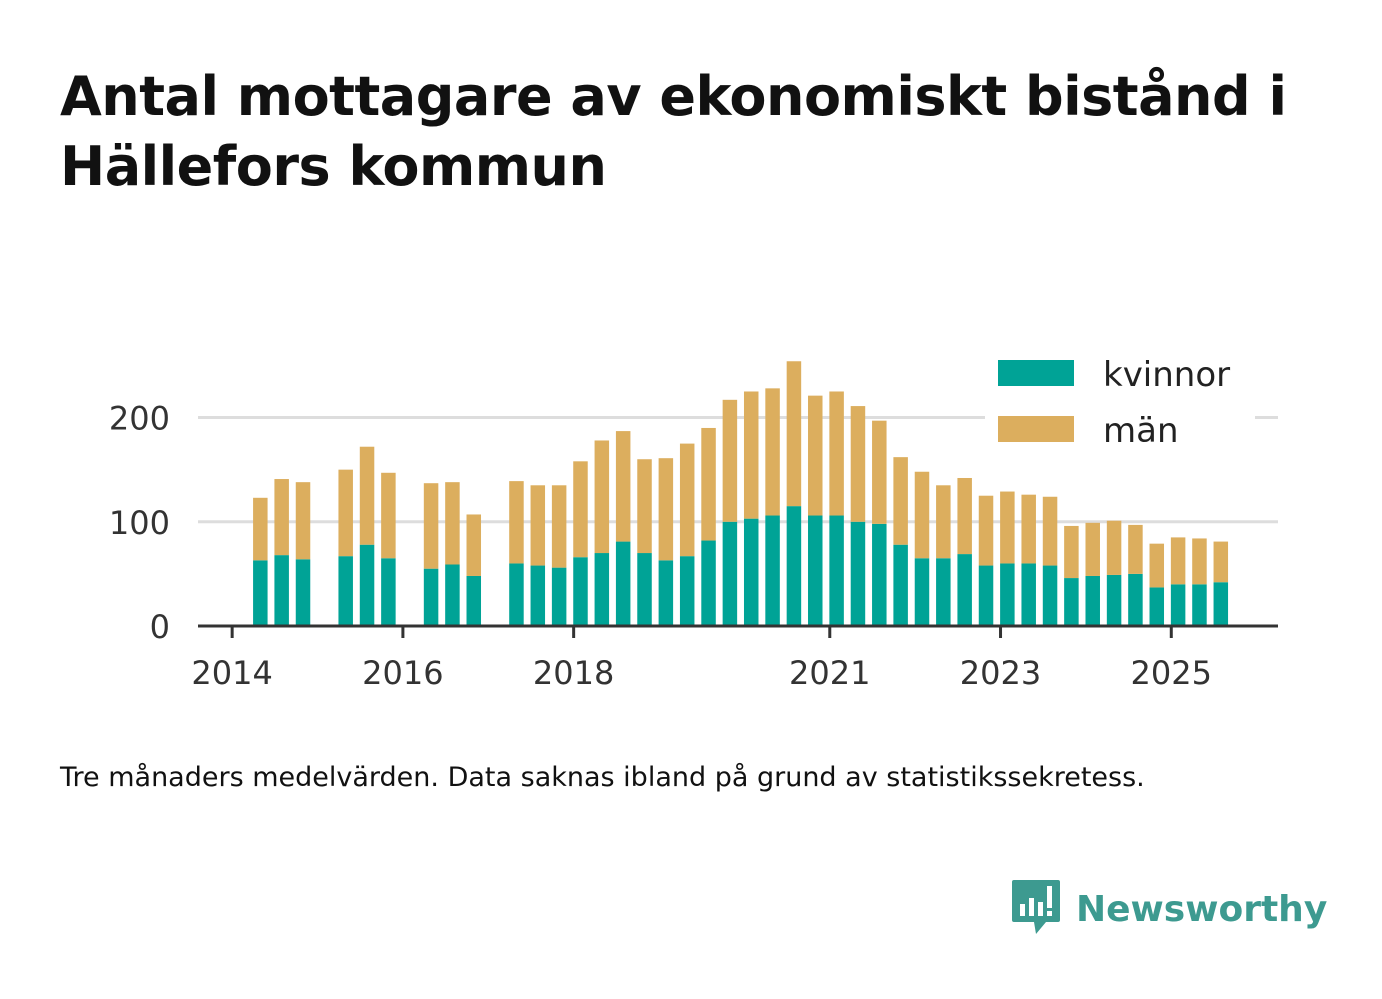 The width and height of the screenshot is (1382, 999). Describe the element at coordinates (139, 419) in the screenshot. I see `y-tick-label: 200` at that location.